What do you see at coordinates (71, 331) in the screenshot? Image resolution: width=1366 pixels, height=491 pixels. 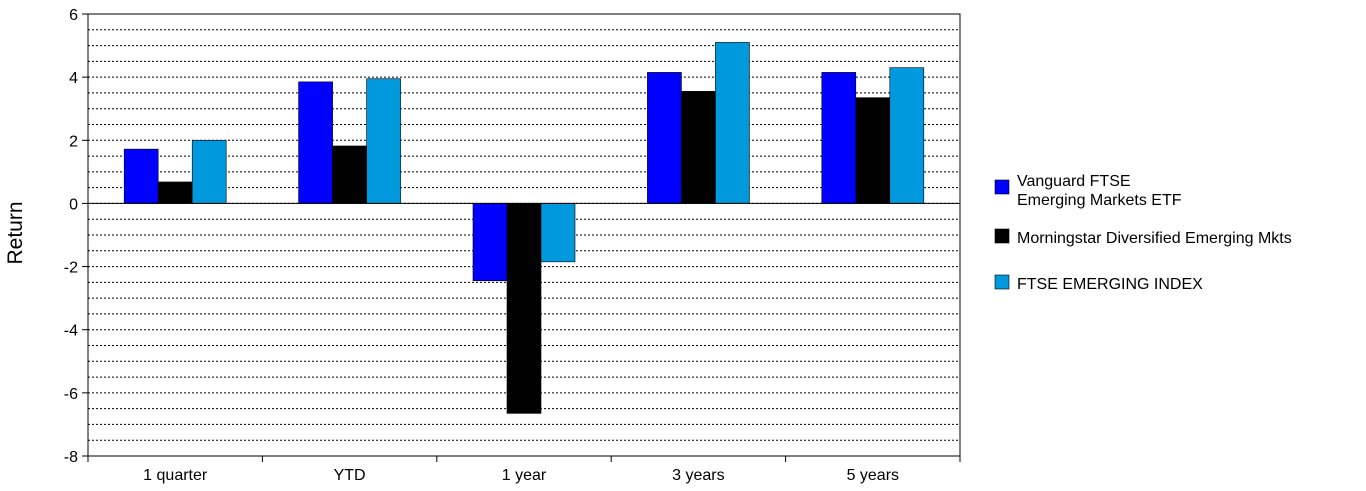 I see `y-tick-label: -4` at bounding box center [71, 331].